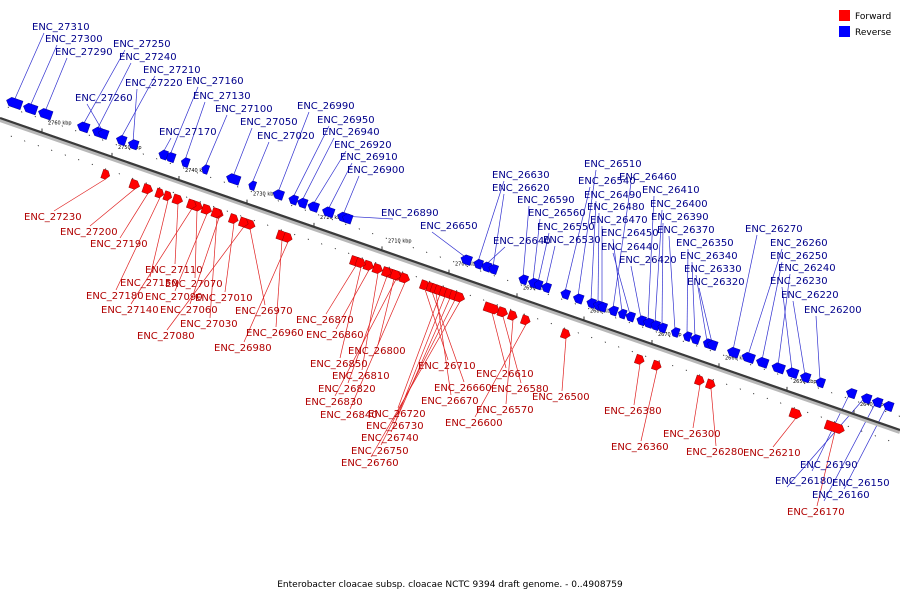  Describe the element at coordinates (648, 260) in the screenshot. I see `reverse-gene-label: ENC_26420` at that location.